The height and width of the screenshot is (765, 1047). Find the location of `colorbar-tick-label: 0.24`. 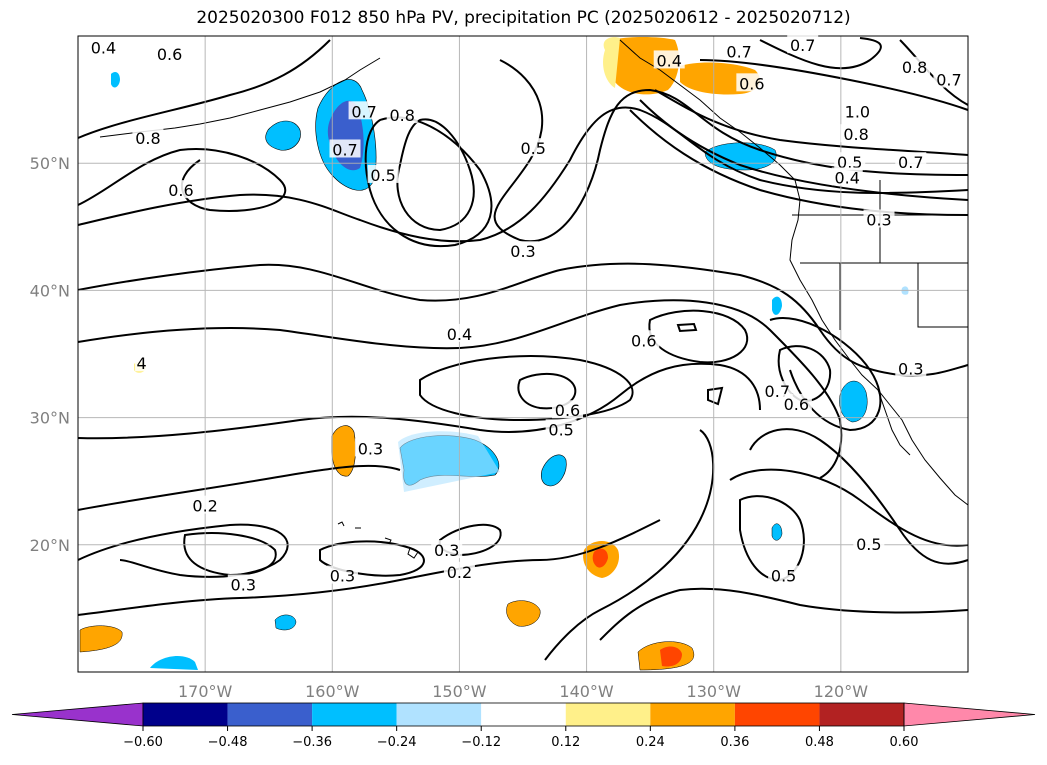

colorbar-tick-label: 0.24 is located at coordinates (650, 742).